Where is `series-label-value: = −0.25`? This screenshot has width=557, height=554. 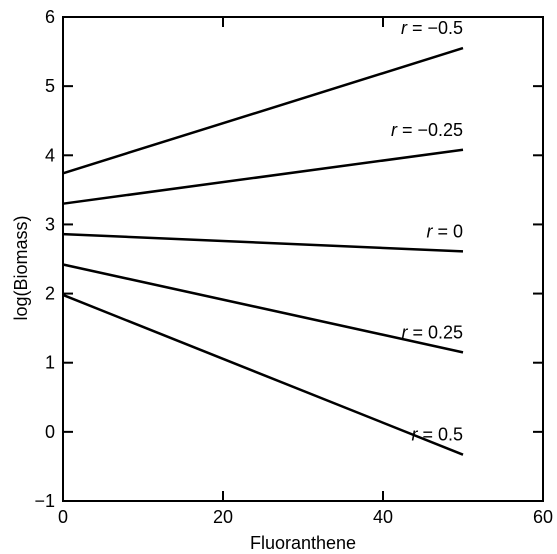
series-label-value: = −0.25 is located at coordinates (430, 130).